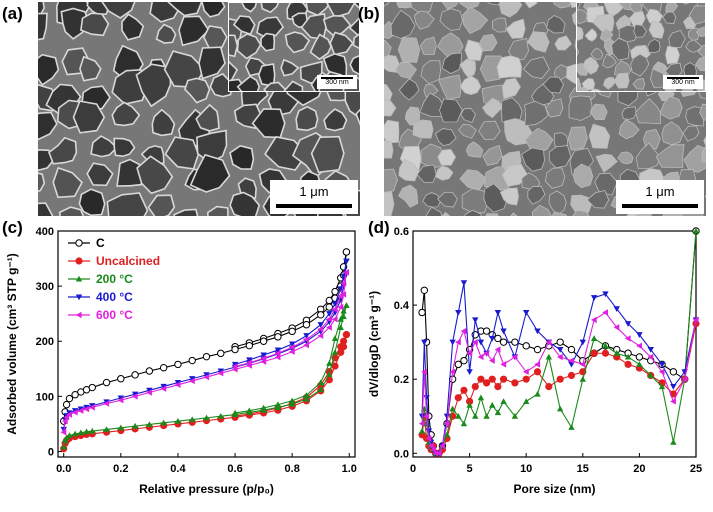  I want to click on panel-label-a: (a), so click(12, 14).